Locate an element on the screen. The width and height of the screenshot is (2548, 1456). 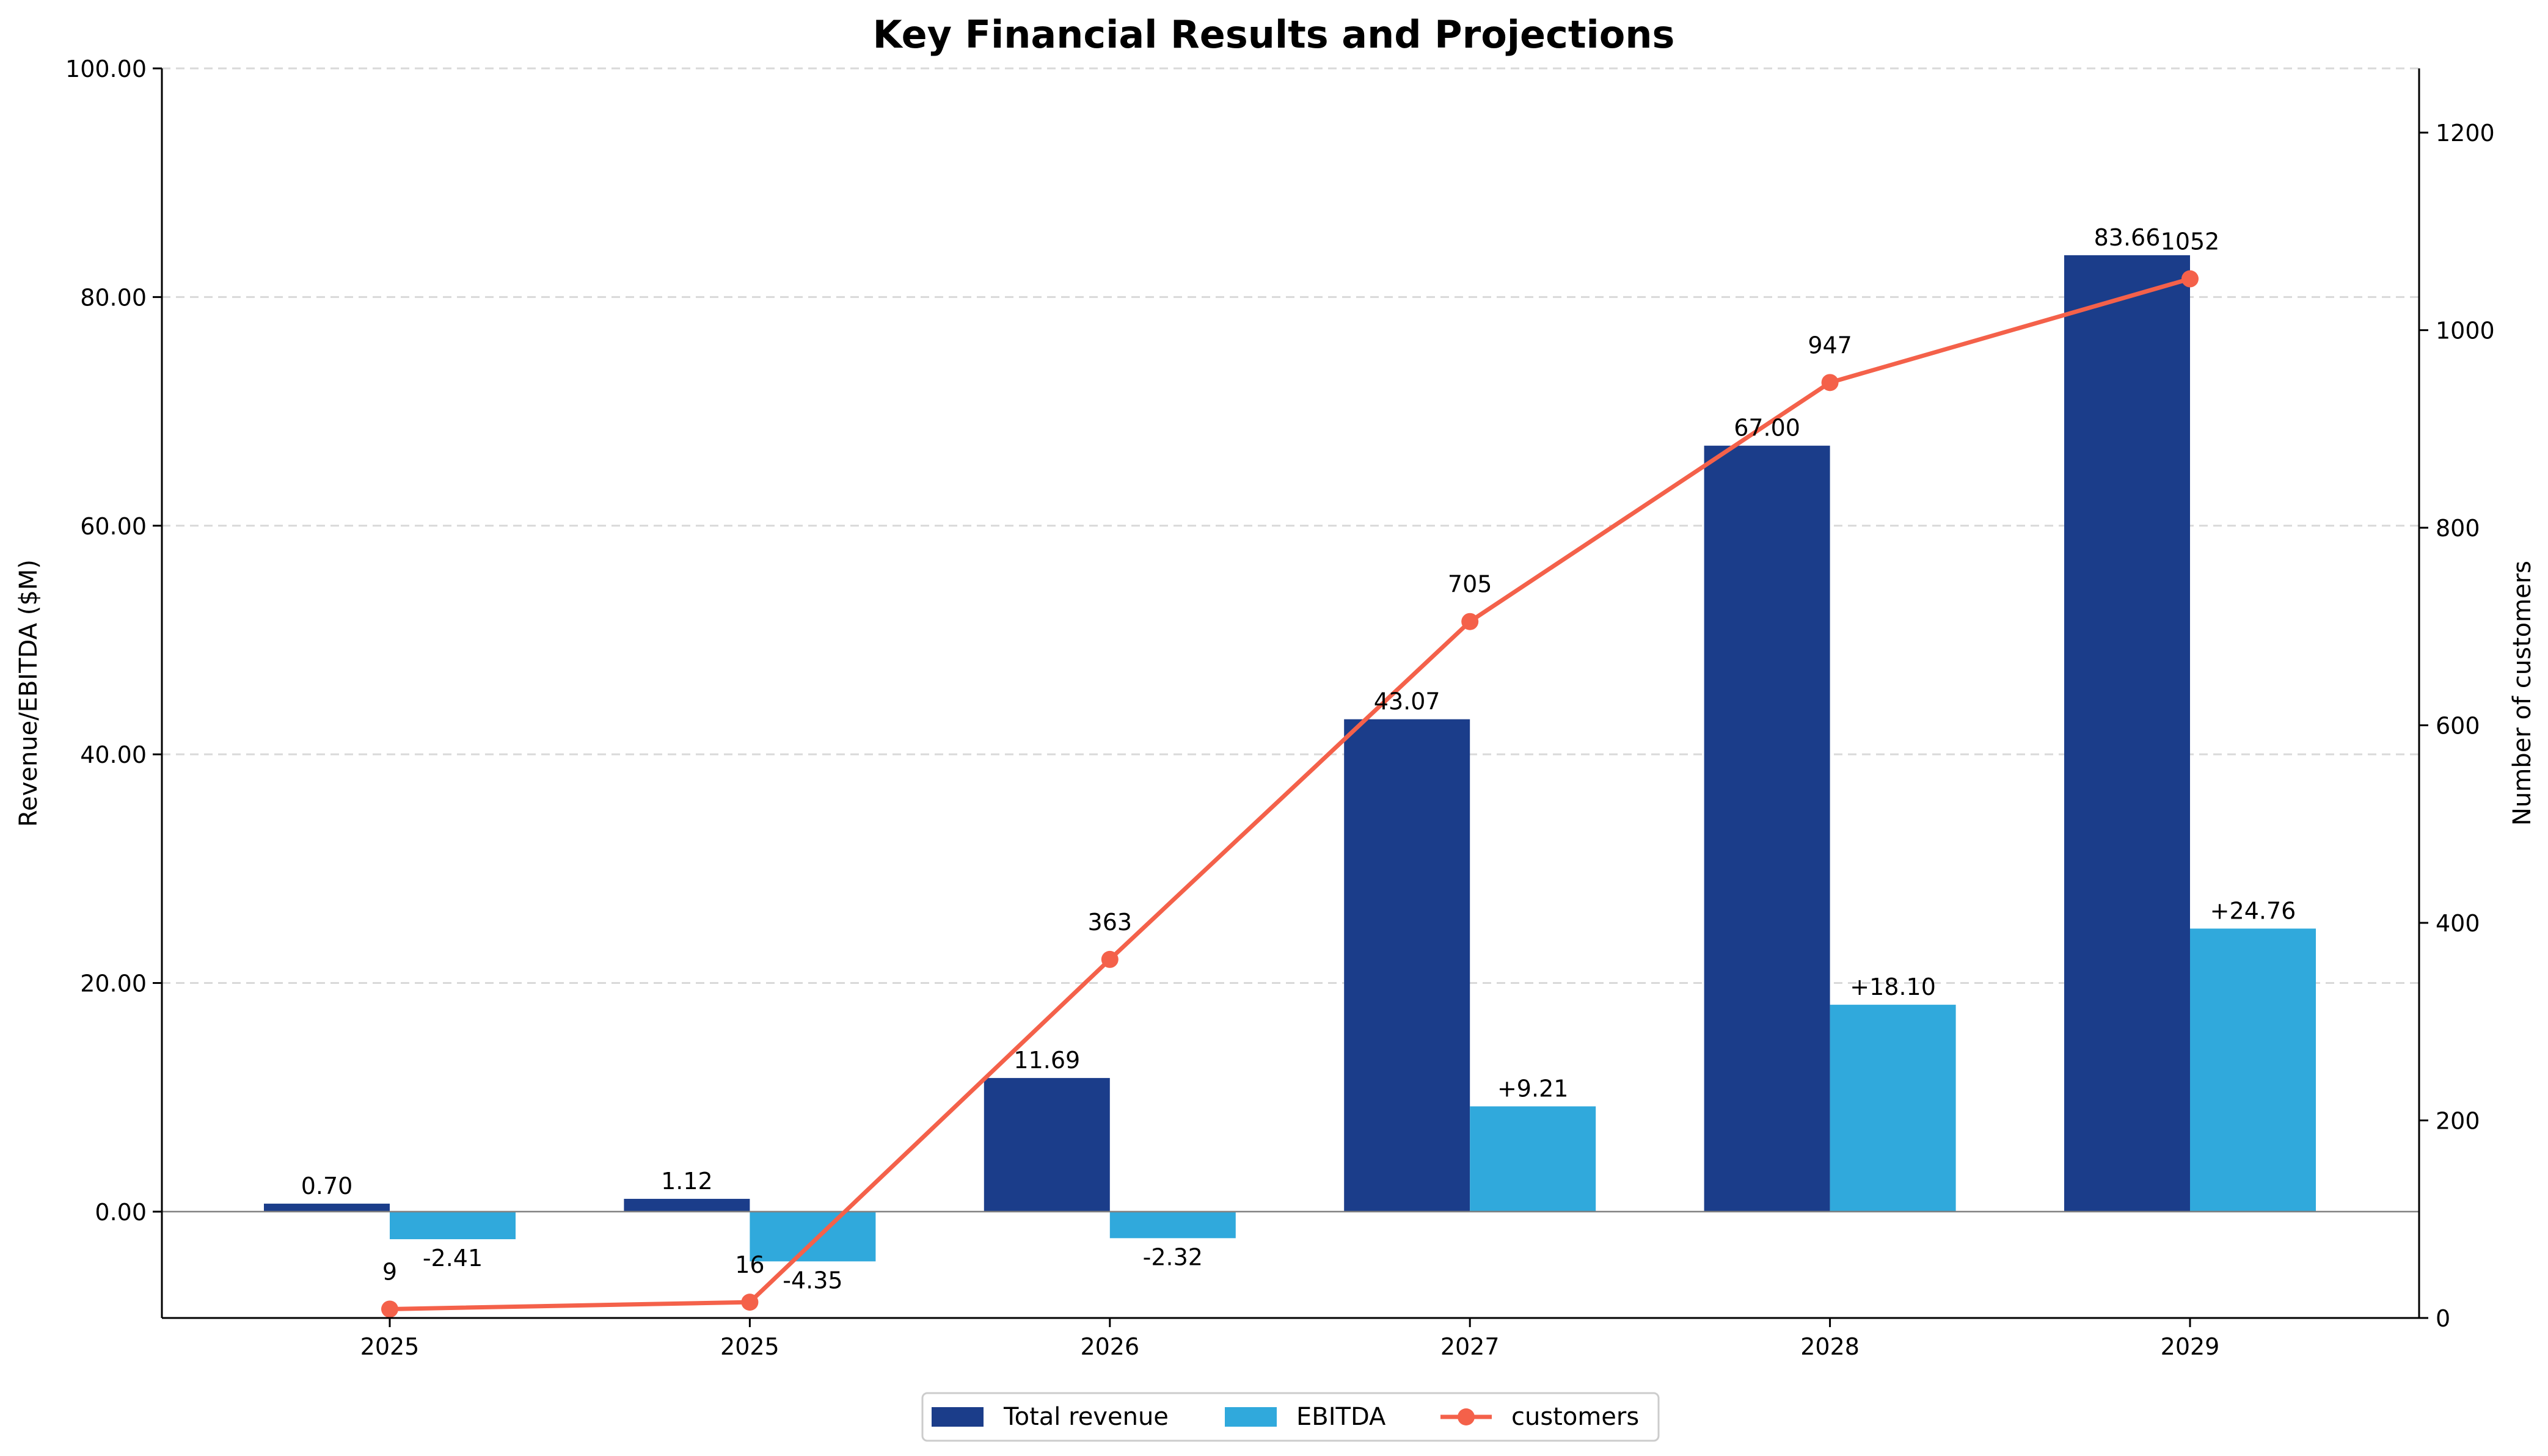
y2-tick-label: 800 is located at coordinates (2458, 528).